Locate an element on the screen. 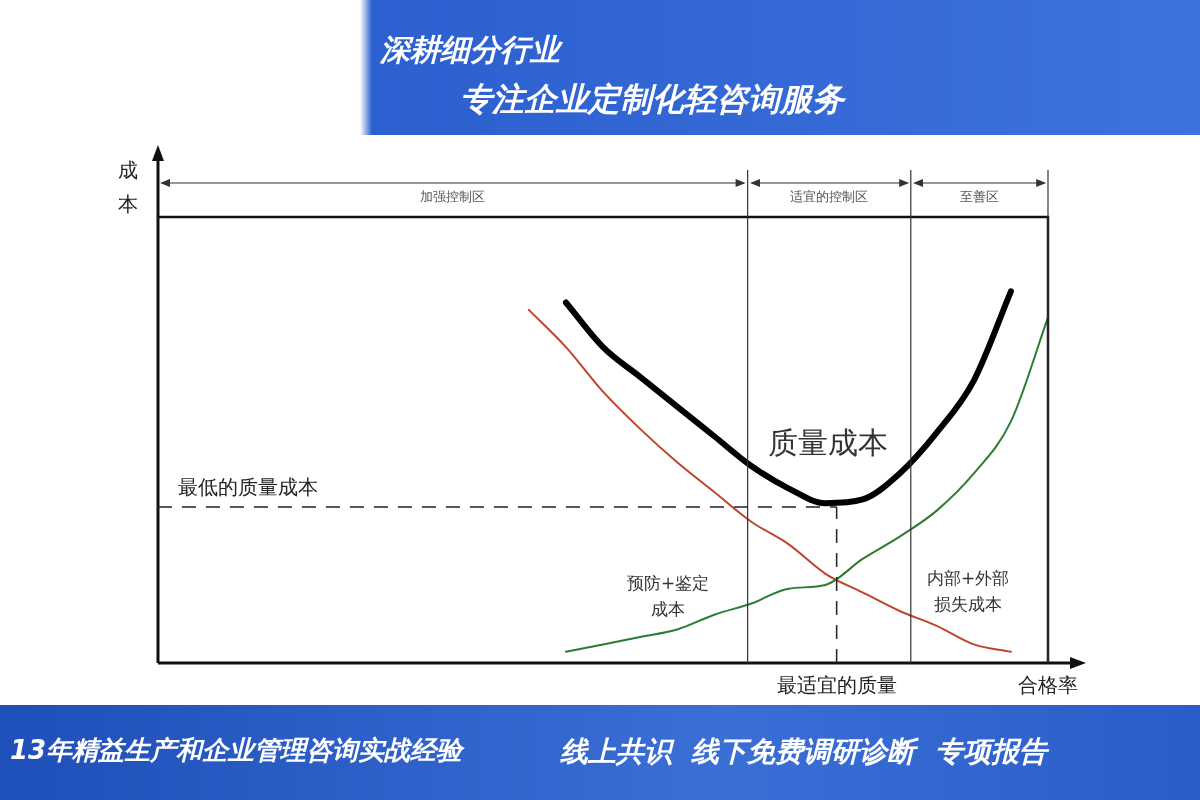 The height and width of the screenshot is (800, 1200). series-label: 质量成本 is located at coordinates (828, 442).